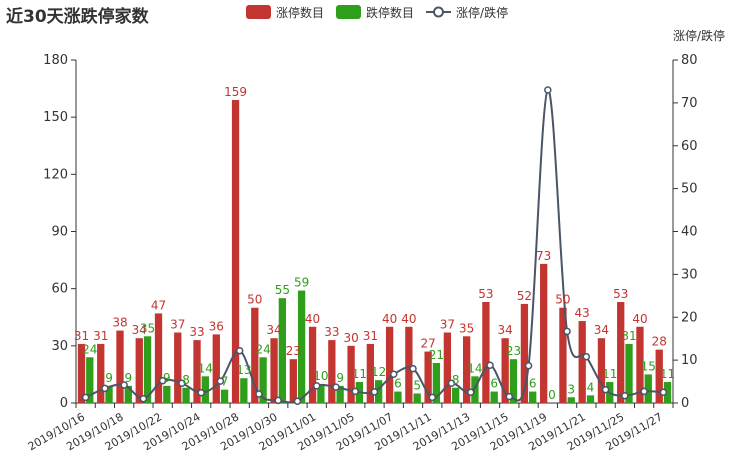  Describe the element at coordinates (55, 117) in the screenshot. I see `y-left-tick-label: 150` at that location.